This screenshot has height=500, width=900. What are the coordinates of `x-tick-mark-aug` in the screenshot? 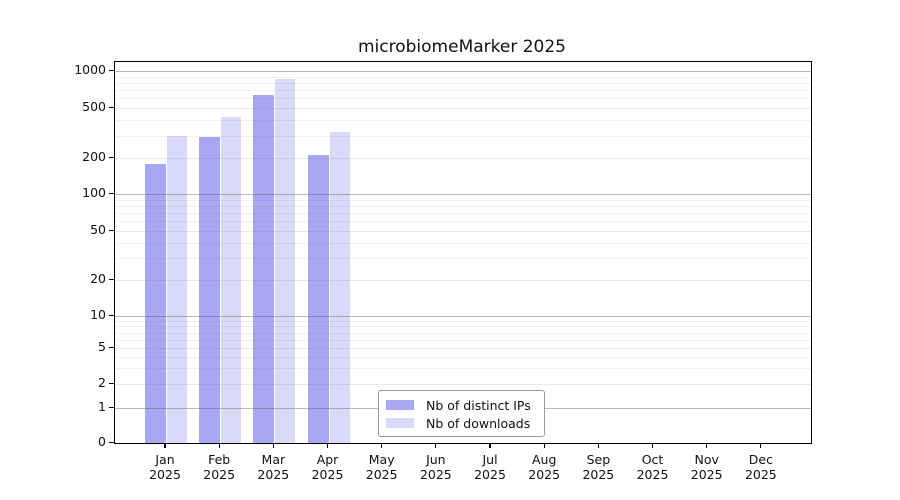 It's located at (544, 445).